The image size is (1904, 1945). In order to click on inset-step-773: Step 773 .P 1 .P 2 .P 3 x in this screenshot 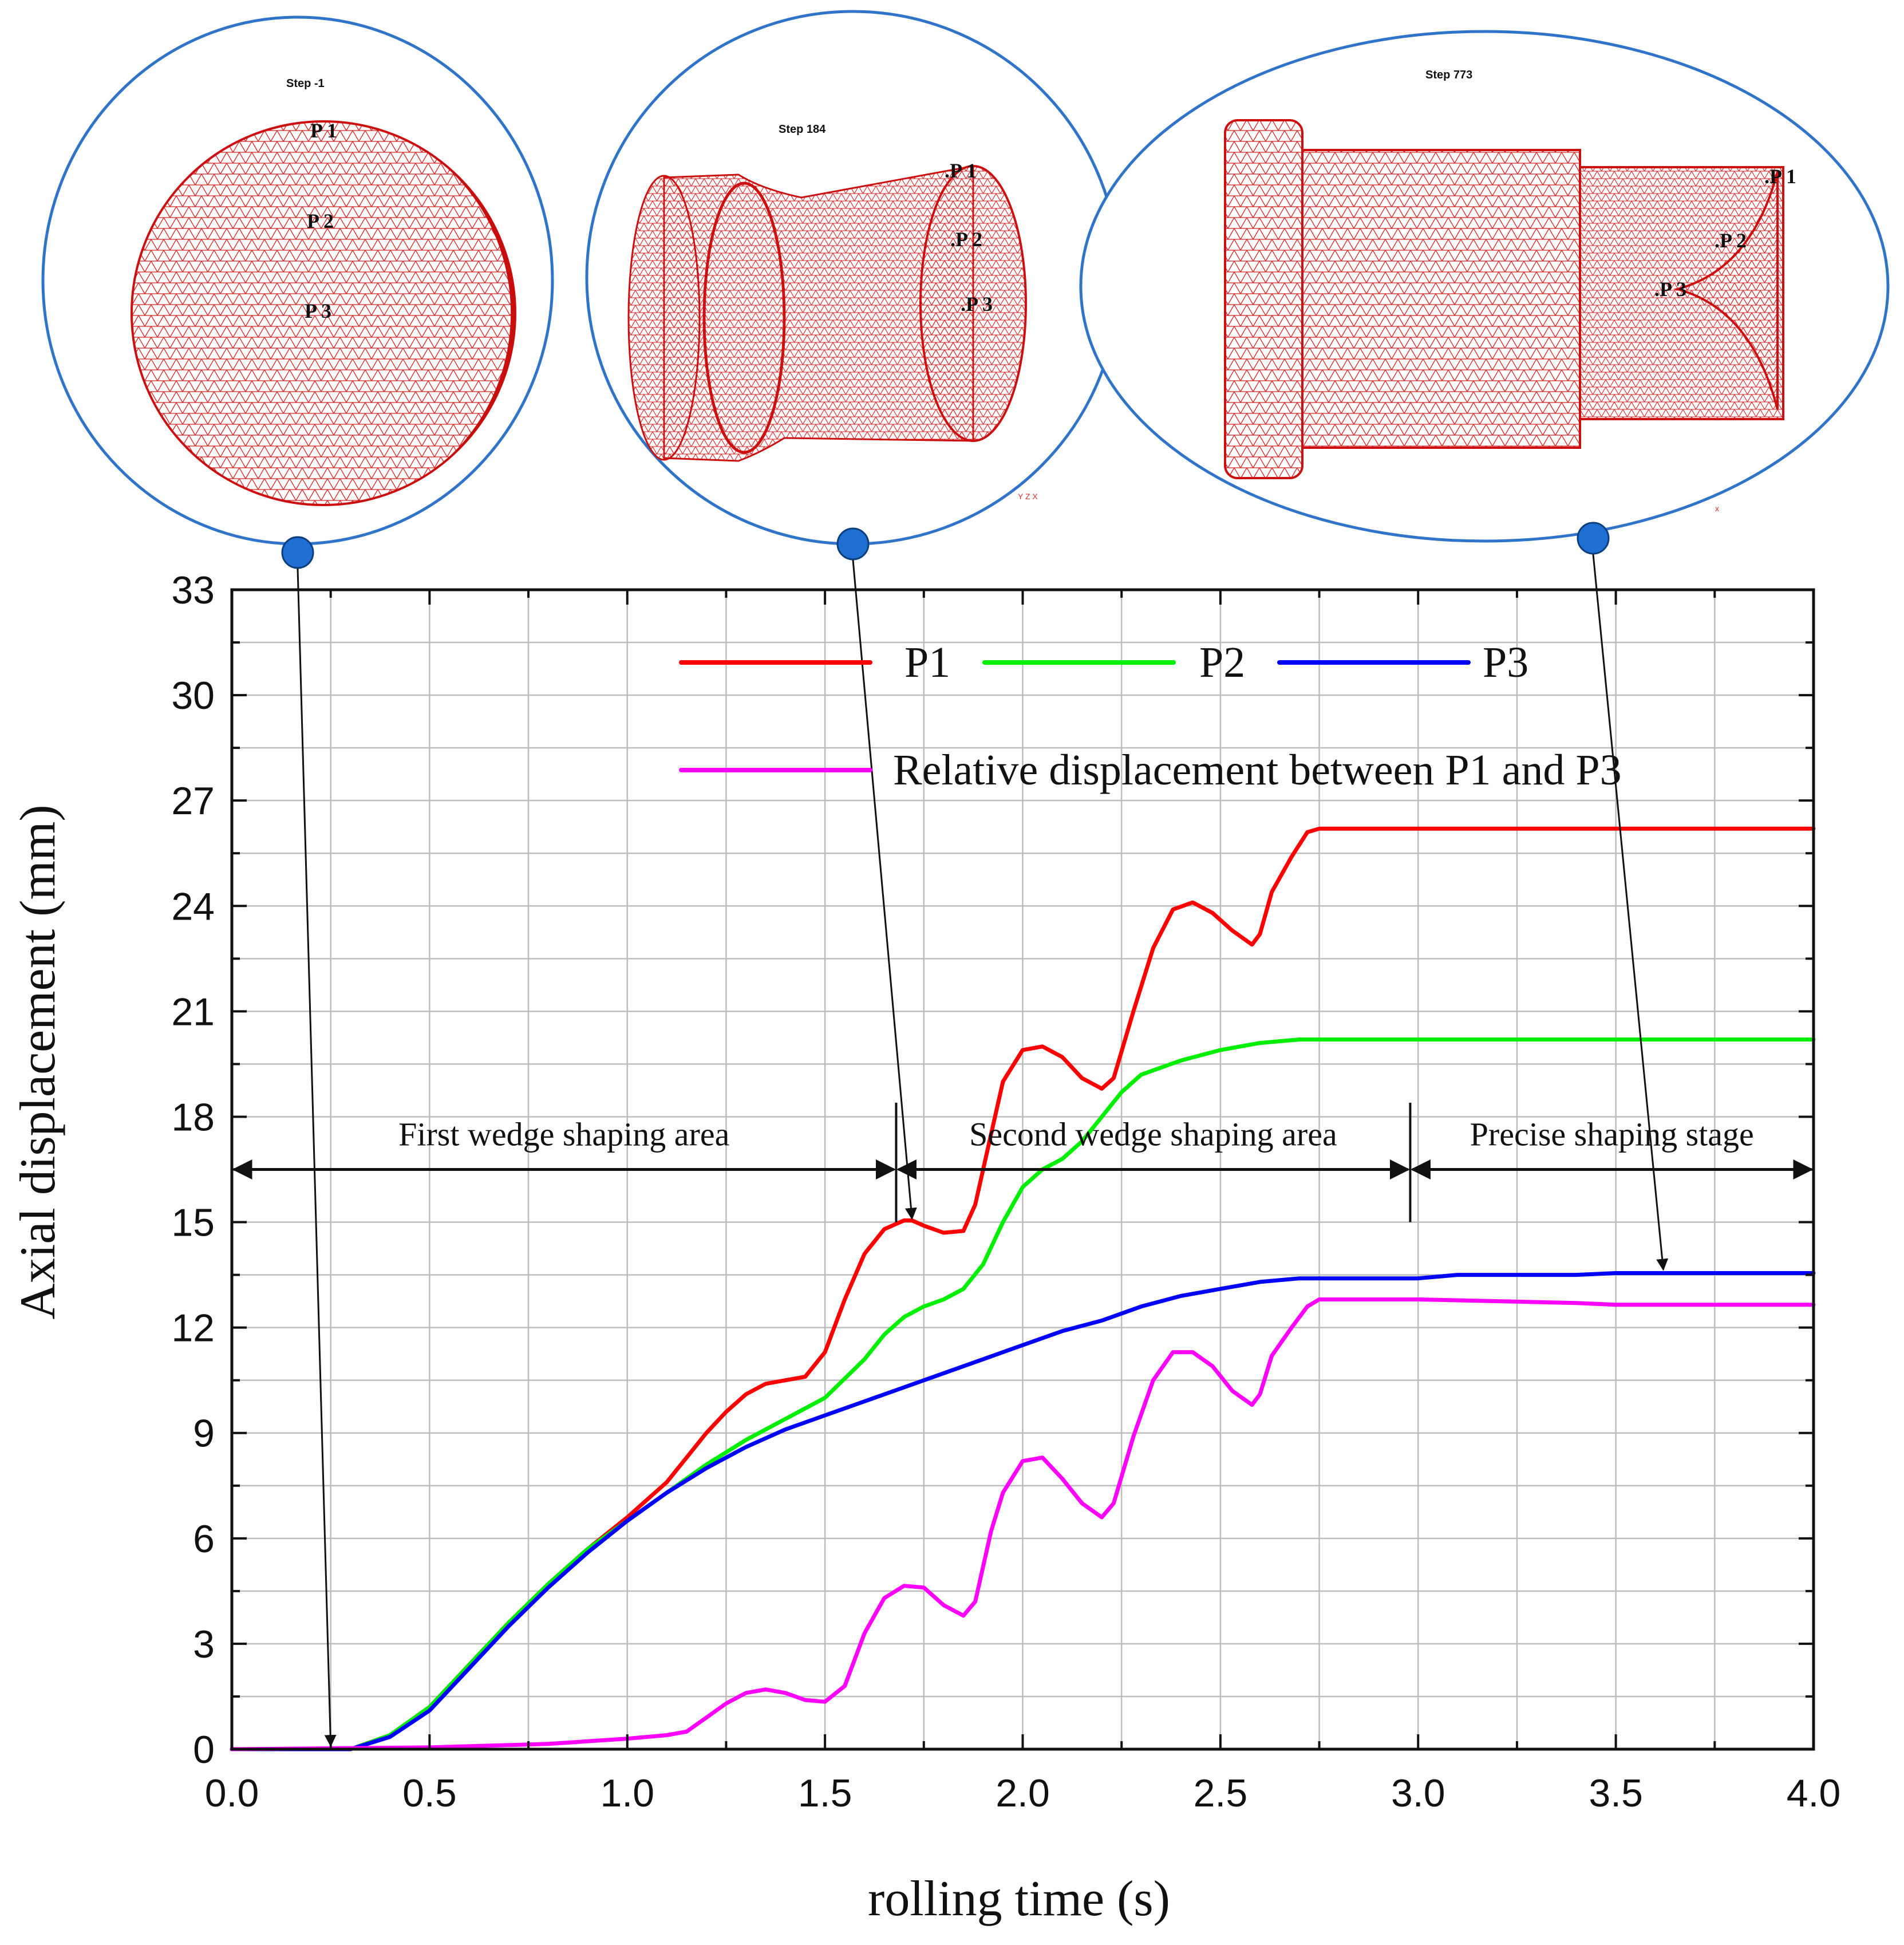, I will do `click(1484, 292)`.